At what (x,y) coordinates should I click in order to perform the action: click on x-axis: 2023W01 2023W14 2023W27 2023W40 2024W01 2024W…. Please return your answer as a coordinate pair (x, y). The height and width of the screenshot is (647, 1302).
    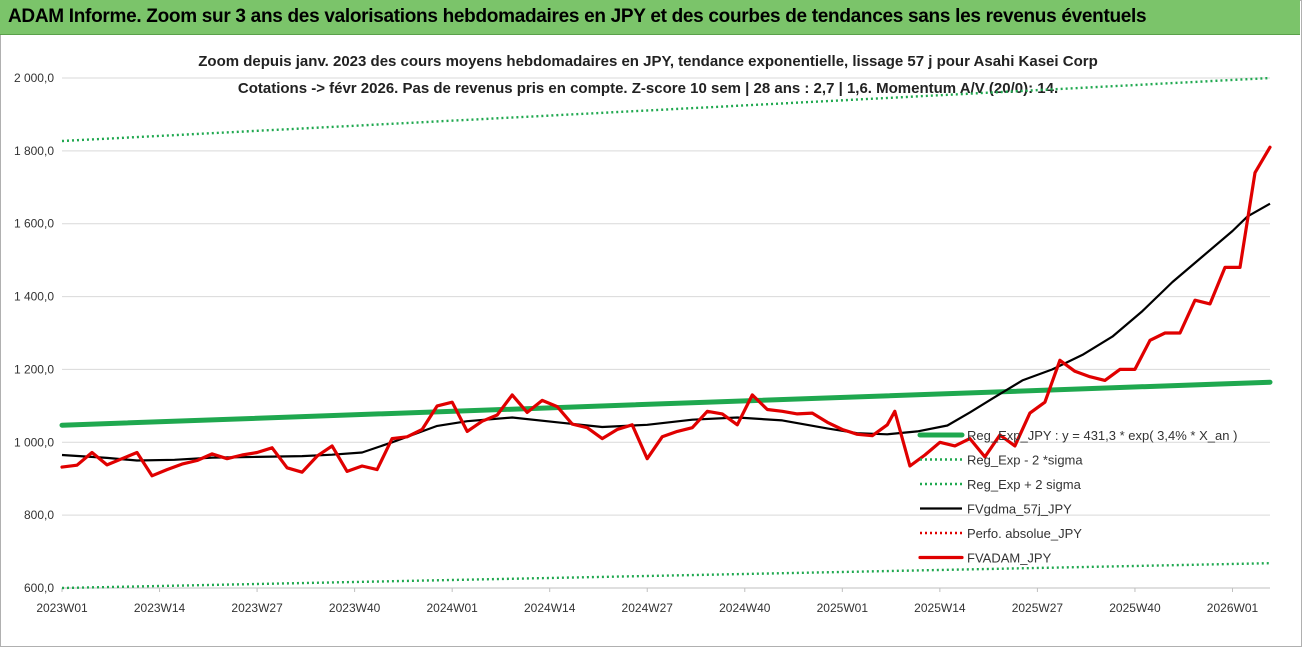
    Looking at the image, I should click on (653, 601).